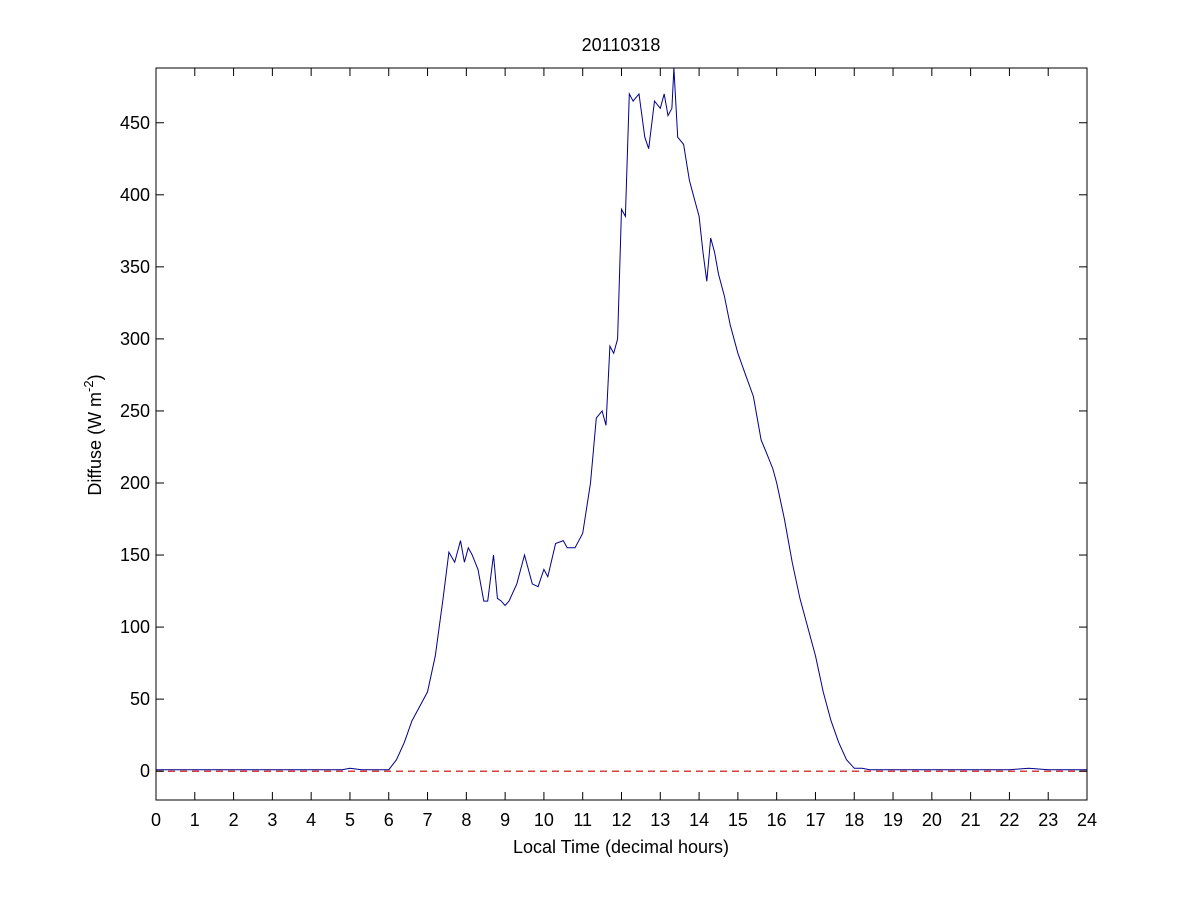 The width and height of the screenshot is (1201, 900). What do you see at coordinates (156, 820) in the screenshot?
I see `x-tick-label: 0` at bounding box center [156, 820].